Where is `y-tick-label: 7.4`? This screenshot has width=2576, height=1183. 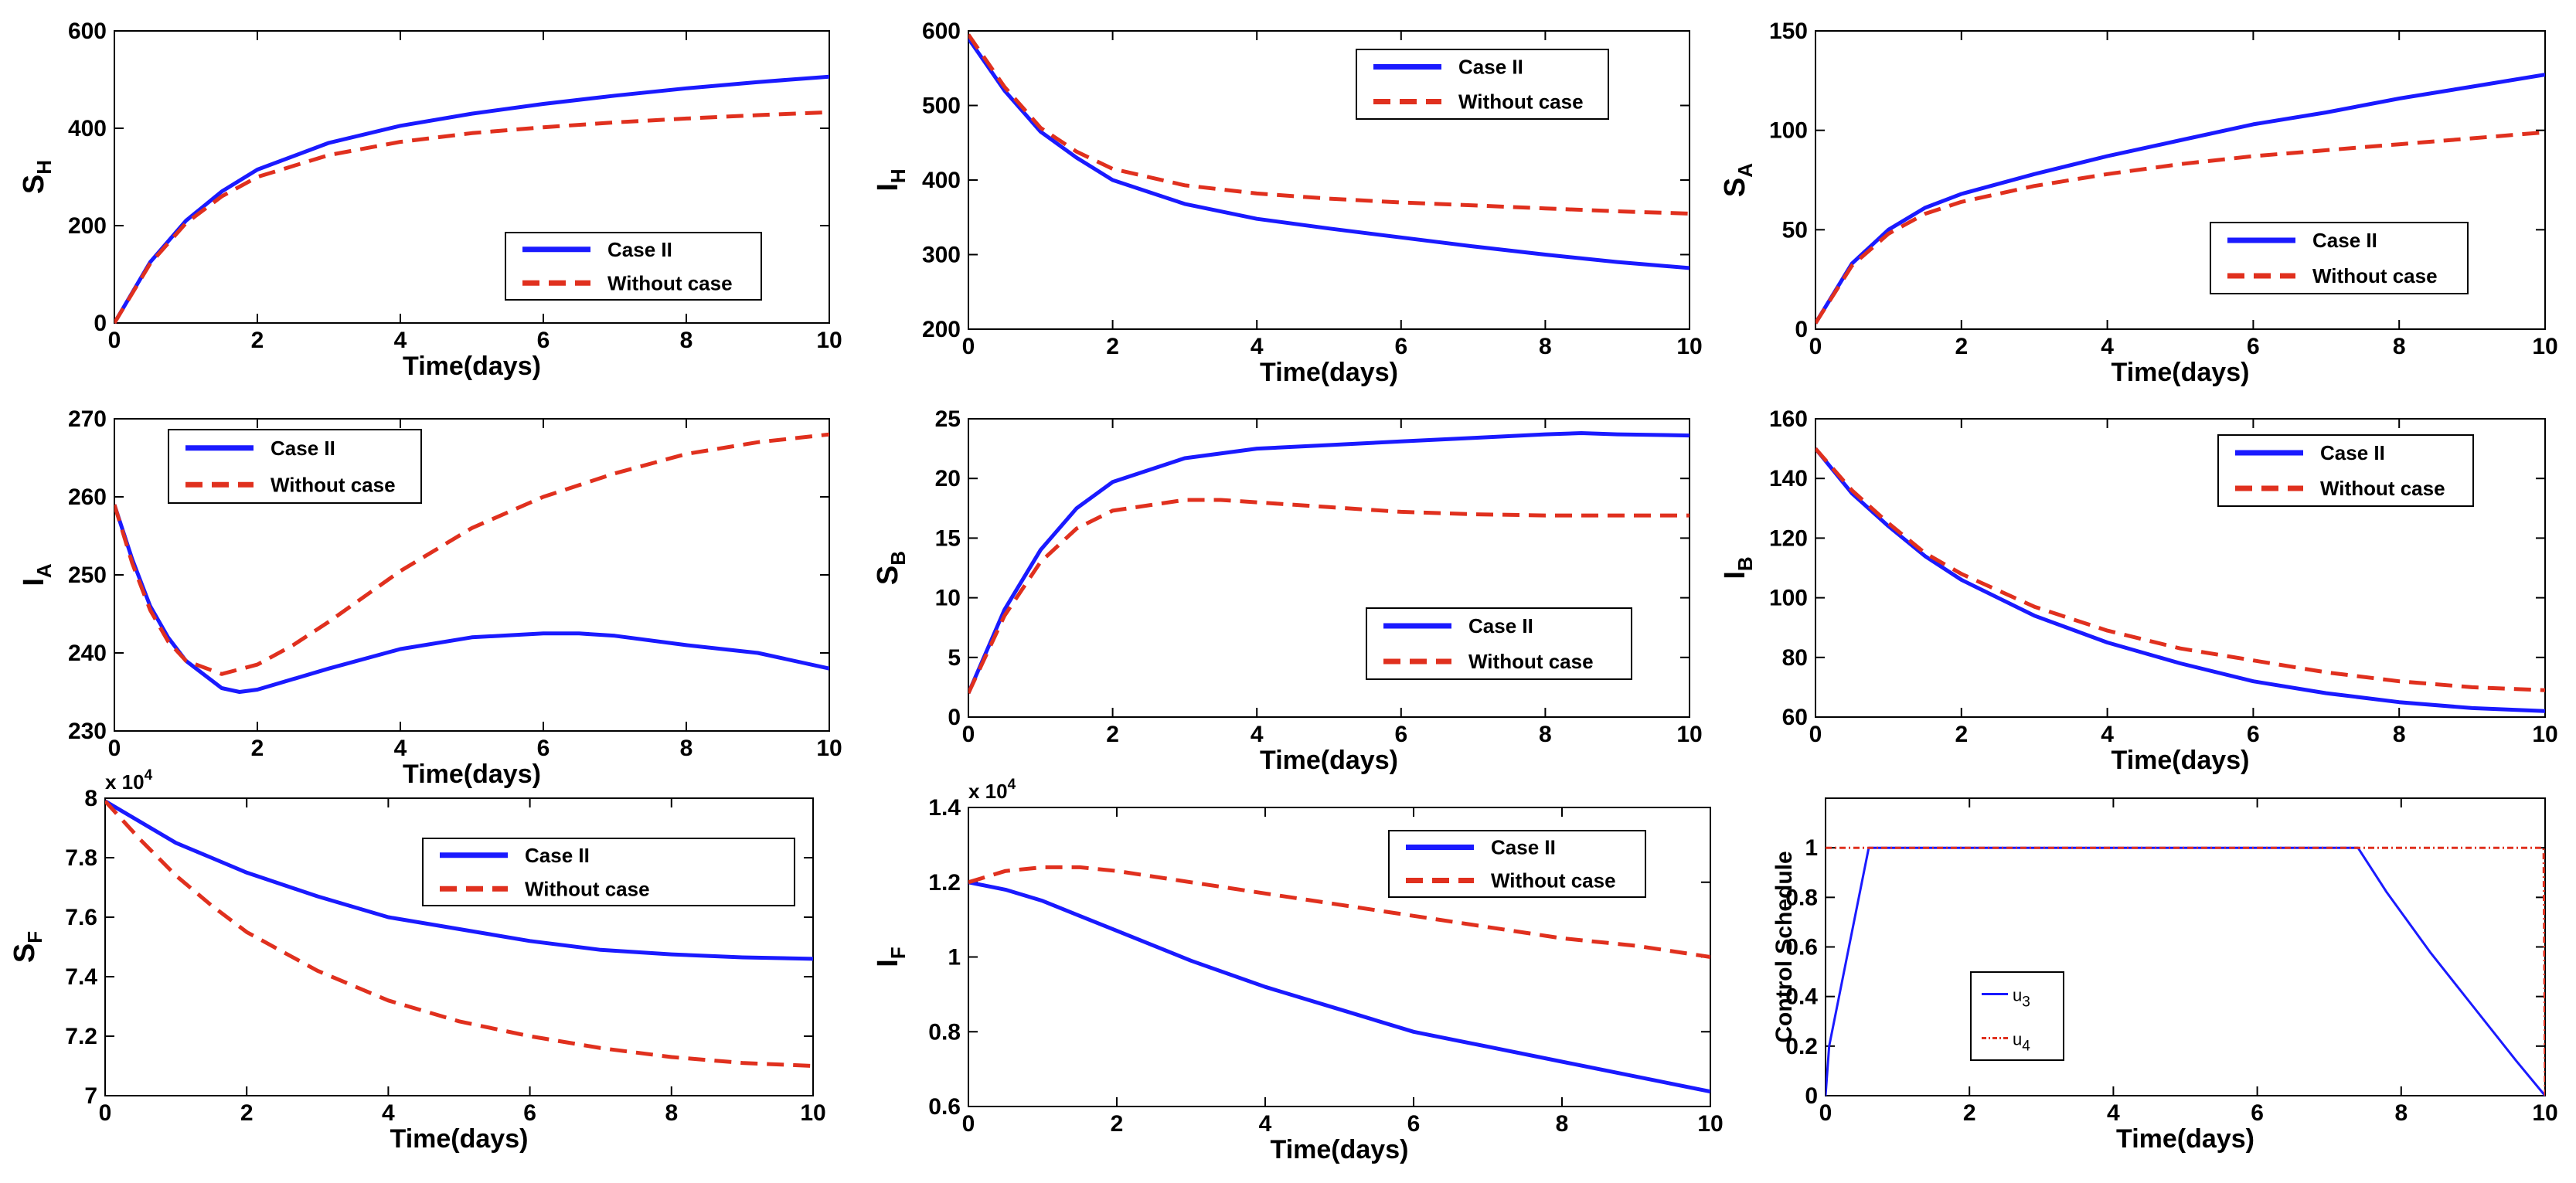 y-tick-label: 7.4 is located at coordinates (81, 977).